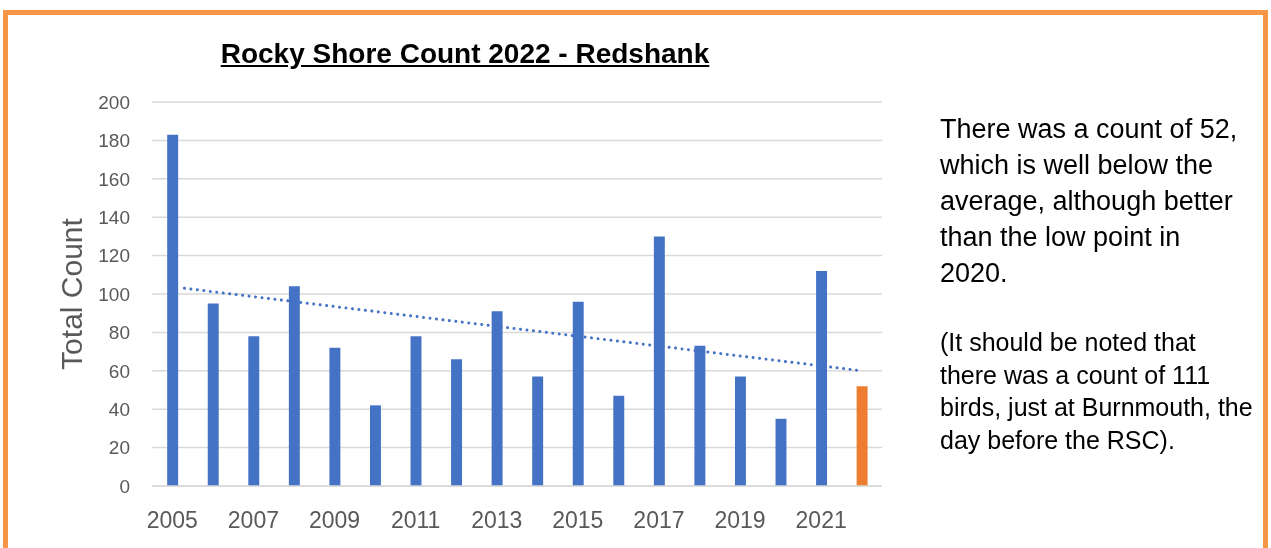 Image resolution: width=1271 pixels, height=548 pixels. I want to click on text: There was a count of 52, which is well below the average, although better than the low point in 2020., so click(1089, 201).